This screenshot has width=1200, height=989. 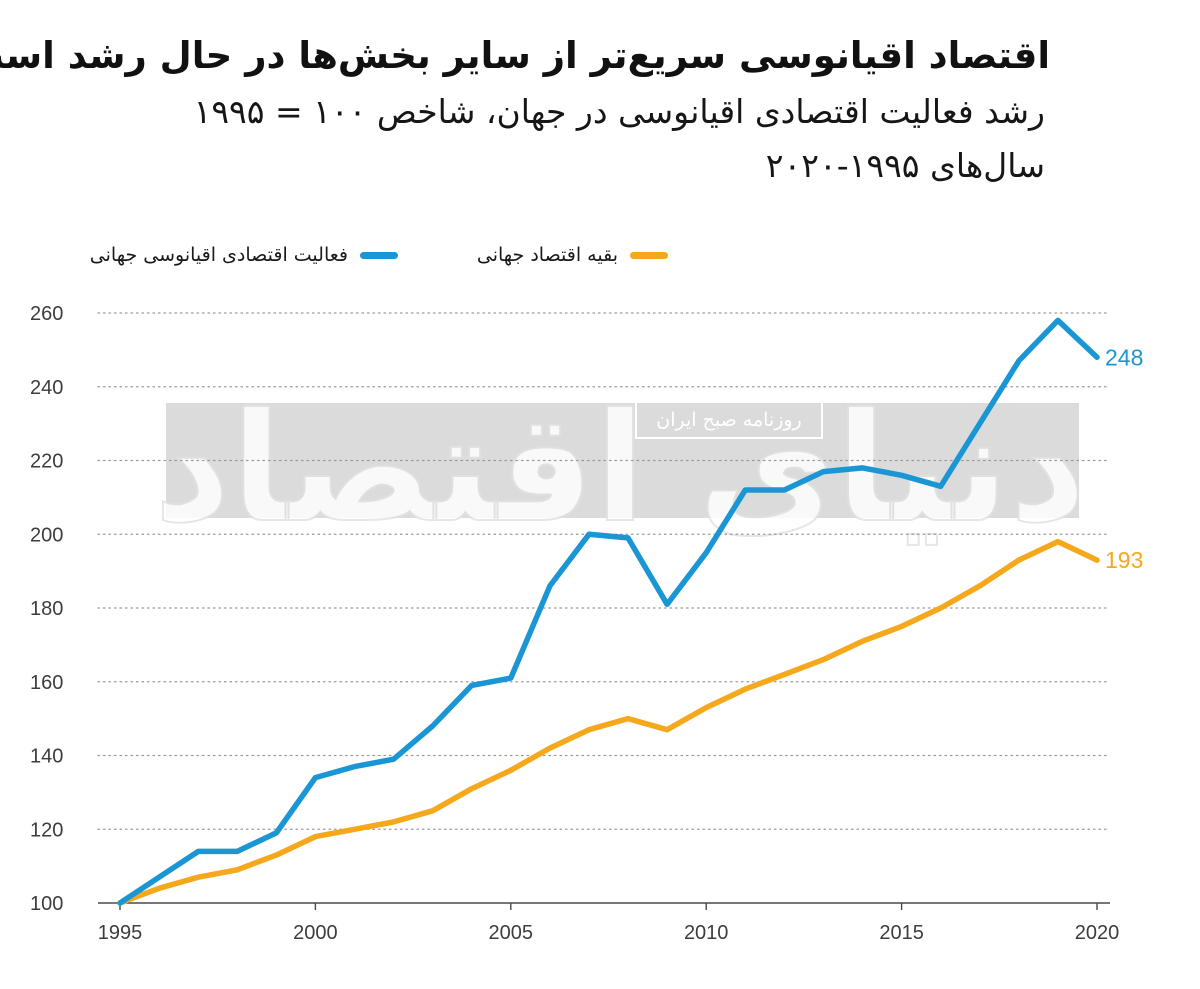 I want to click on legend-swatch-ocean, so click(x=379, y=255).